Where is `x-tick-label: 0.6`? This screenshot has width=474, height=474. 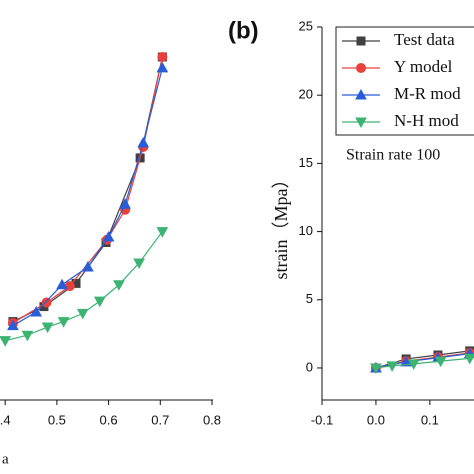 x-tick-label: 0.6 is located at coordinates (109, 419).